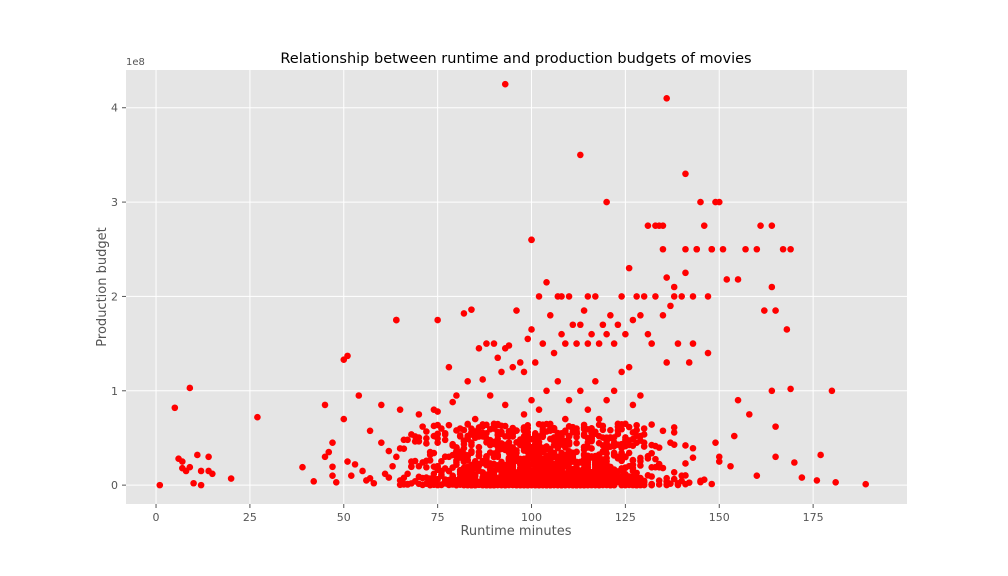 The image size is (1008, 576). What do you see at coordinates (156, 517) in the screenshot?
I see `x-tick-label: 0` at bounding box center [156, 517].